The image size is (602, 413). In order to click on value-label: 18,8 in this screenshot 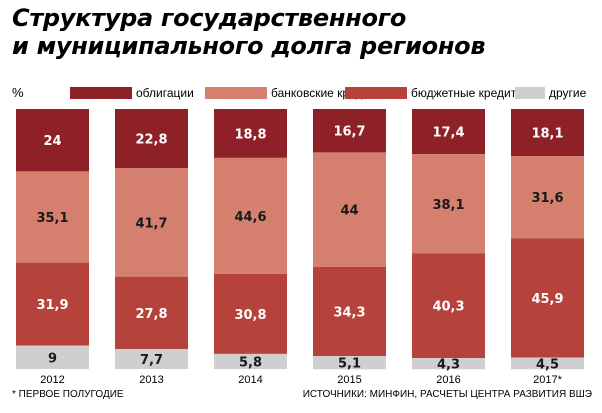, I will do `click(250, 134)`.